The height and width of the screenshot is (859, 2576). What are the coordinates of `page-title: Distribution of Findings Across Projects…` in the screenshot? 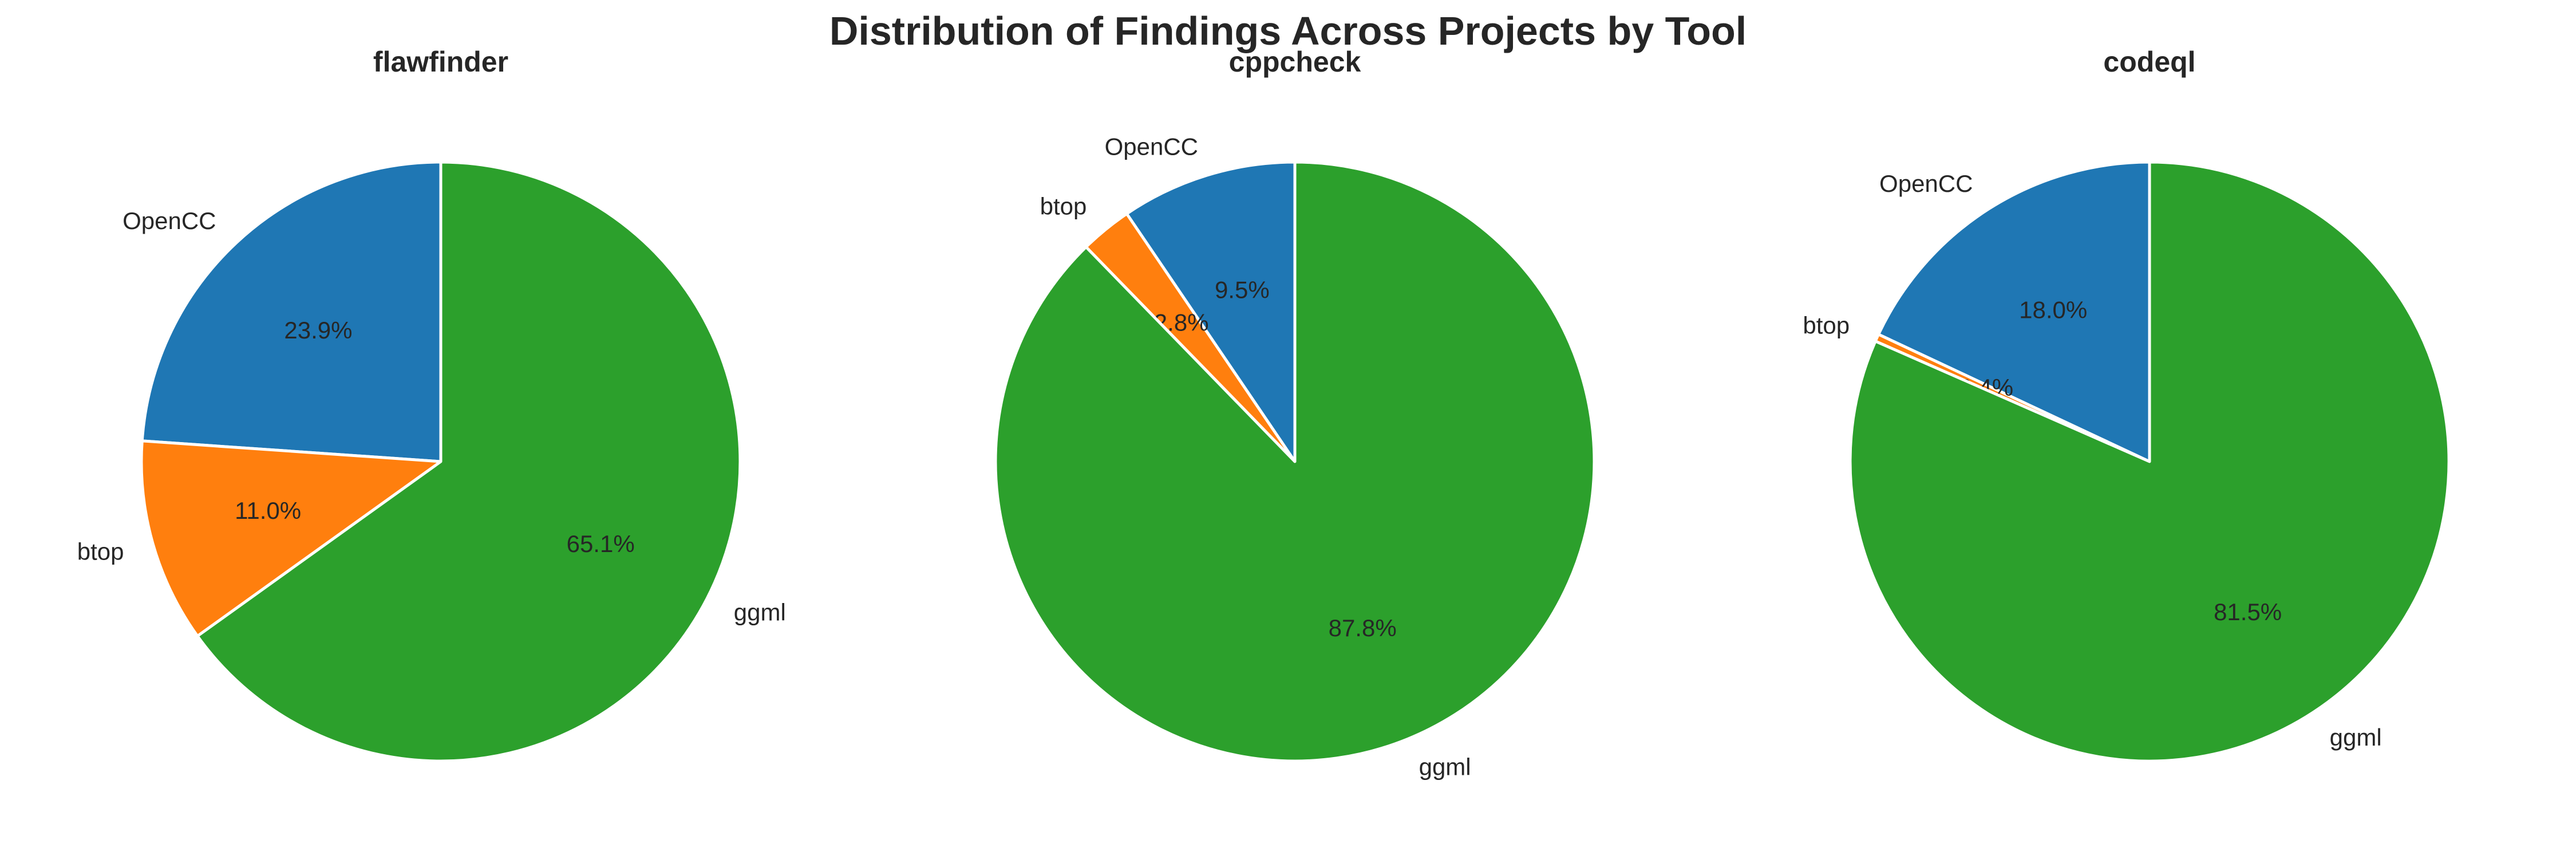 It's located at (1288, 31).